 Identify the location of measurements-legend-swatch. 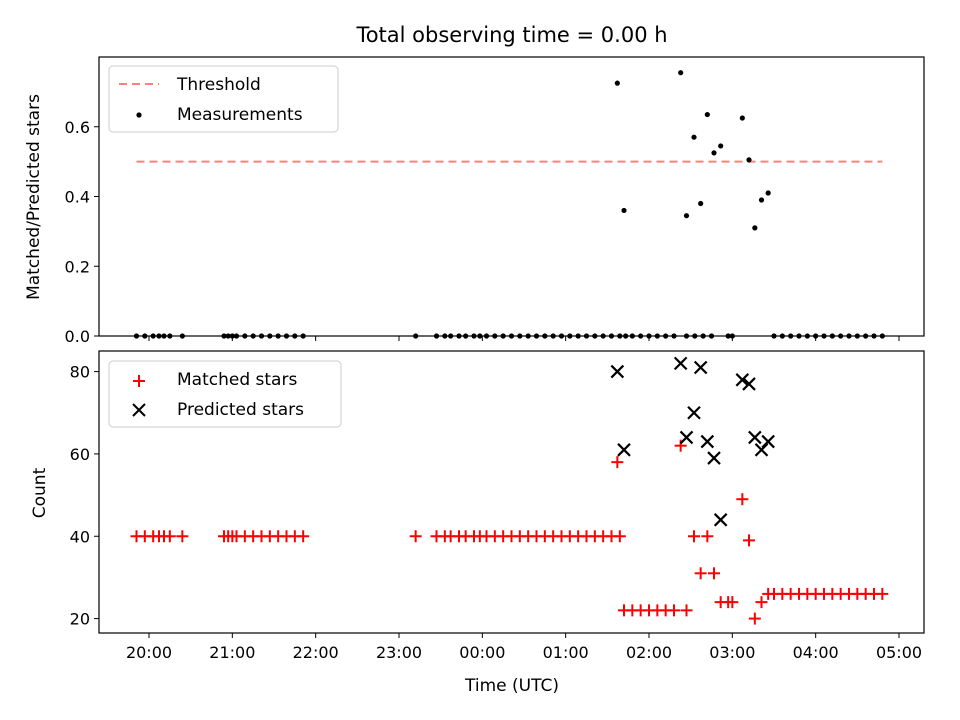
(139, 115).